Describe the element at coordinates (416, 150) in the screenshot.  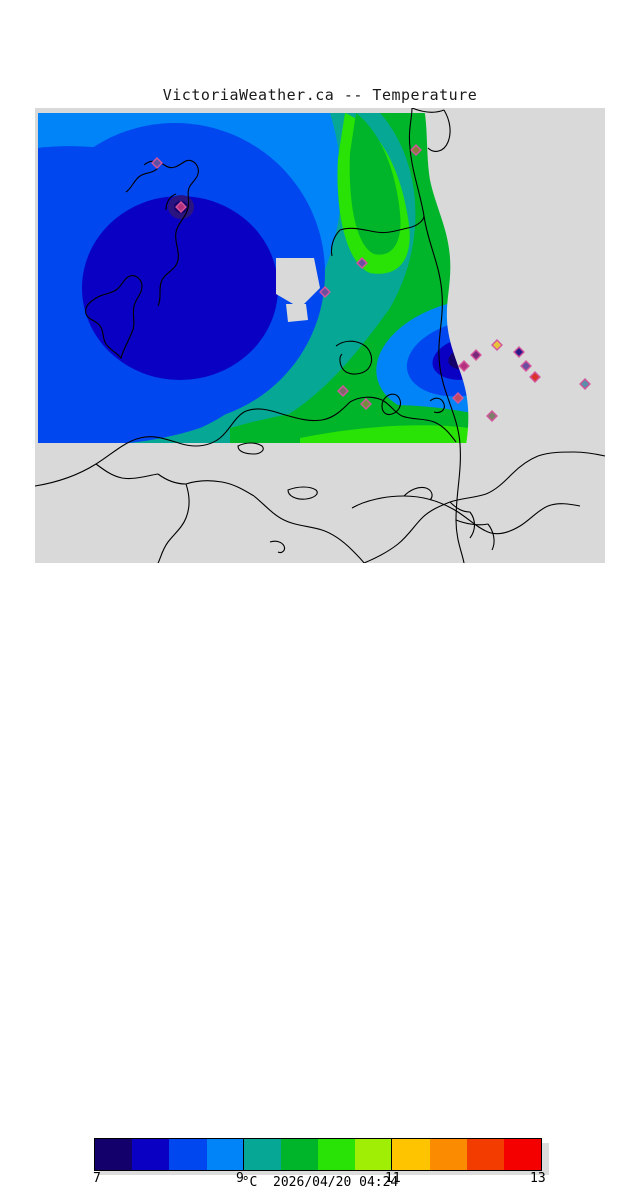
I see `station-north` at that location.